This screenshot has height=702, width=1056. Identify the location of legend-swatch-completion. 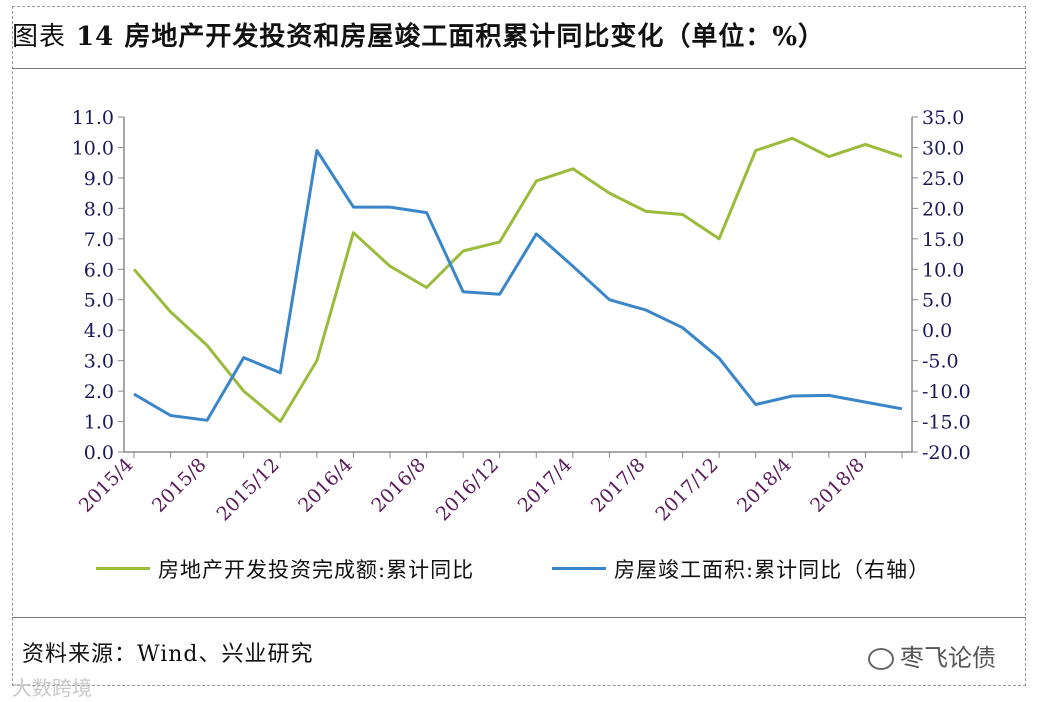
(579, 568).